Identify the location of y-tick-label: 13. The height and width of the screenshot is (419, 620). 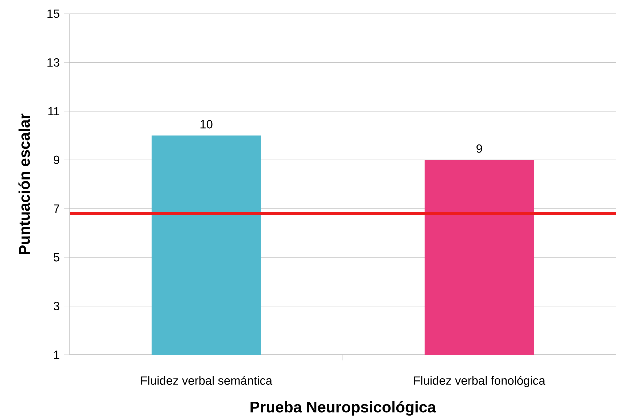
(54, 62).